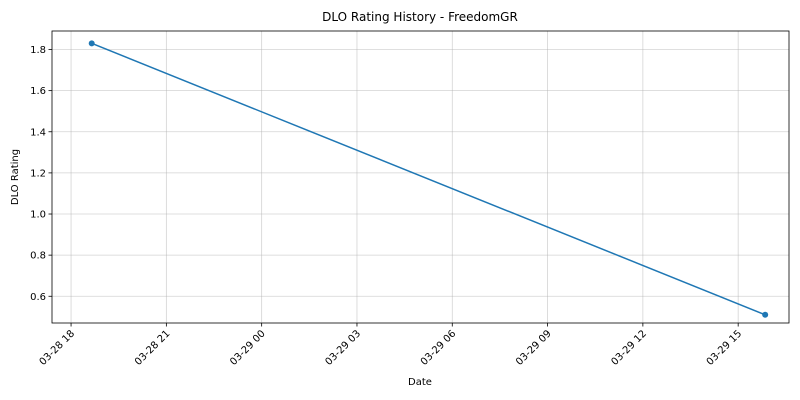 This screenshot has width=800, height=400. Describe the element at coordinates (38, 173) in the screenshot. I see `y-tick-label: 1.2` at that location.